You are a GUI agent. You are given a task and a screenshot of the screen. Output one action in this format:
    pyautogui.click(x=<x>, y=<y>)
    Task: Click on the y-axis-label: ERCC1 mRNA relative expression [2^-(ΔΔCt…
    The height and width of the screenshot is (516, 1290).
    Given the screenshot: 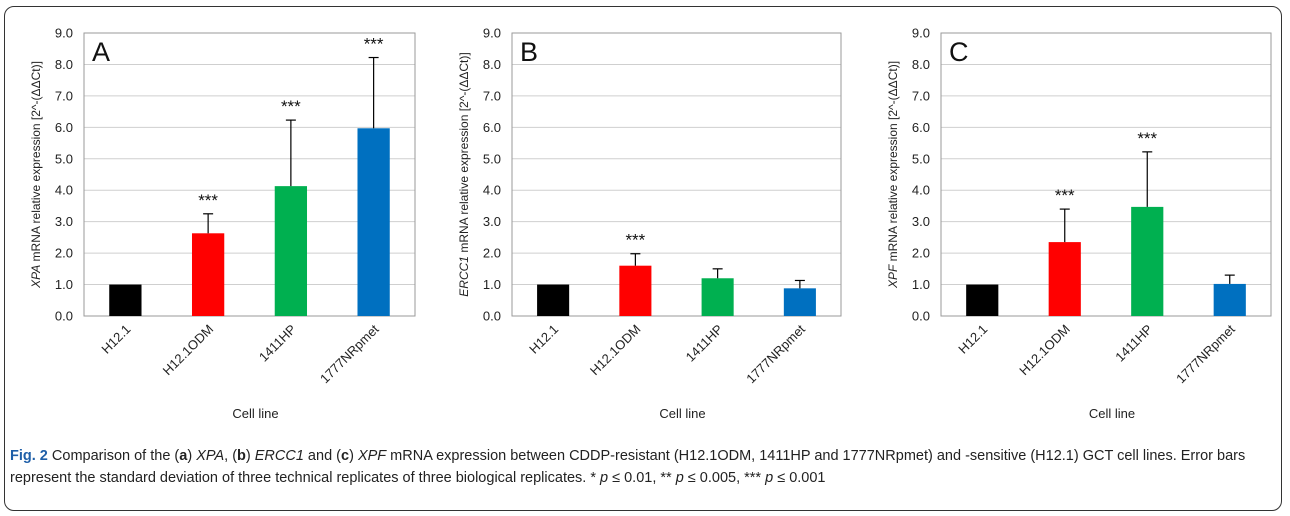 What is the action you would take?
    pyautogui.click(x=464, y=174)
    